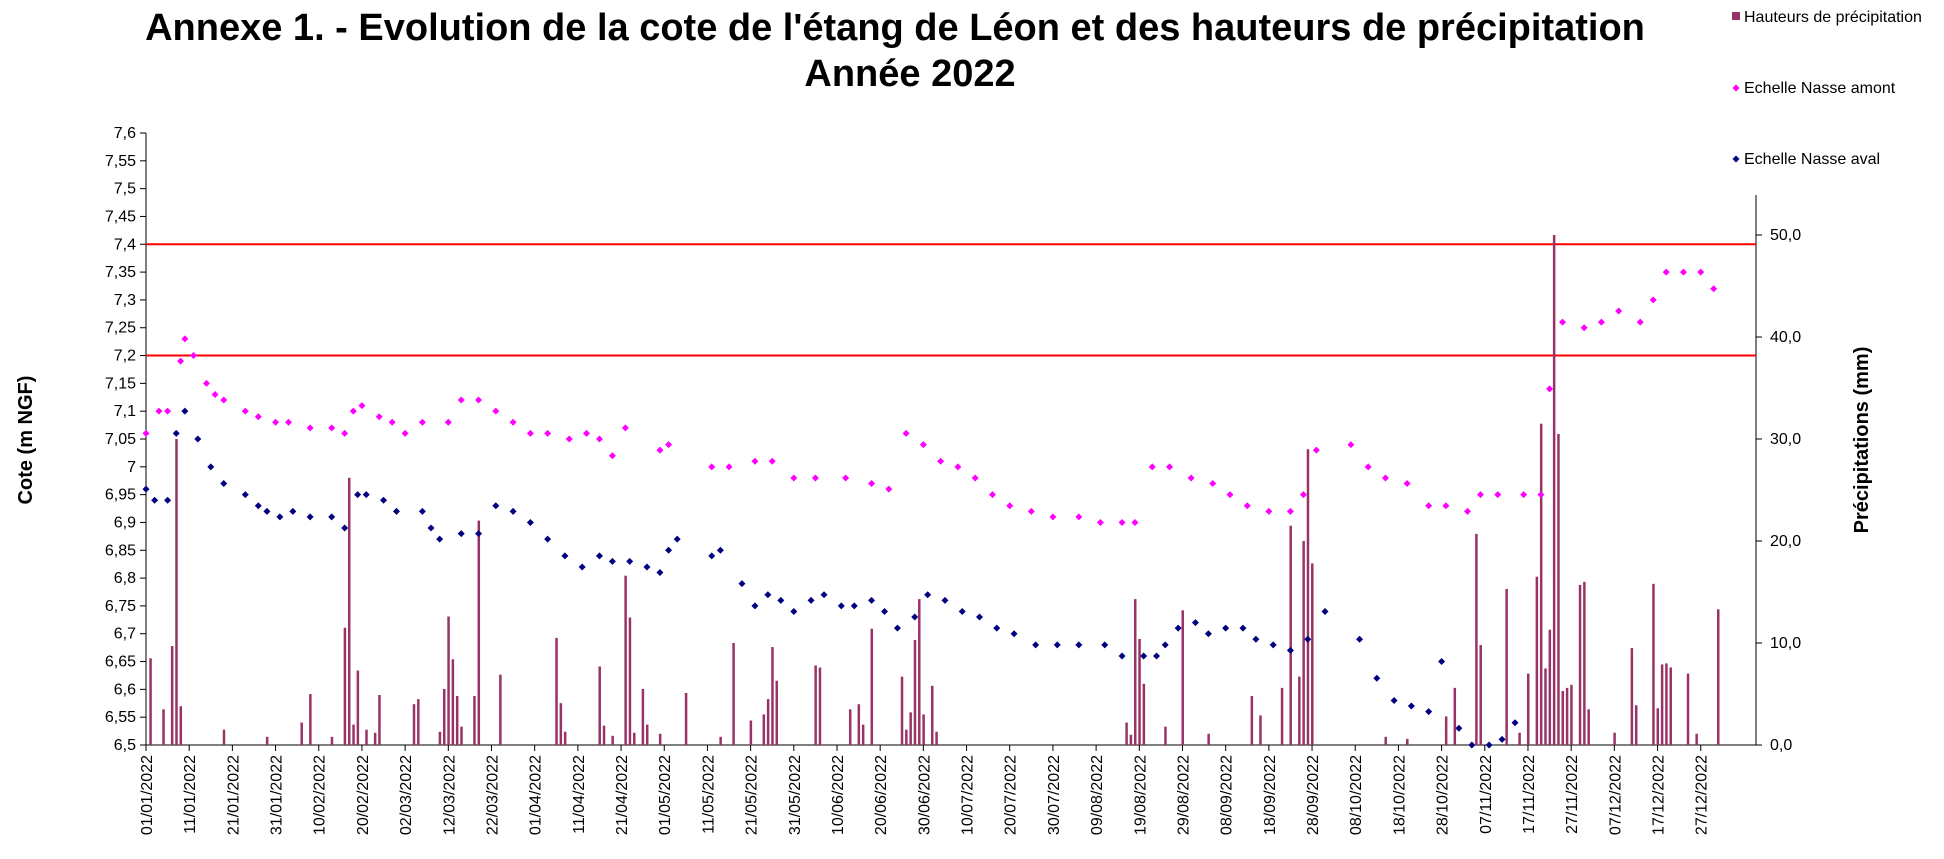  Describe the element at coordinates (120, 383) in the screenshot. I see `y-tick-label: 7,15` at that location.